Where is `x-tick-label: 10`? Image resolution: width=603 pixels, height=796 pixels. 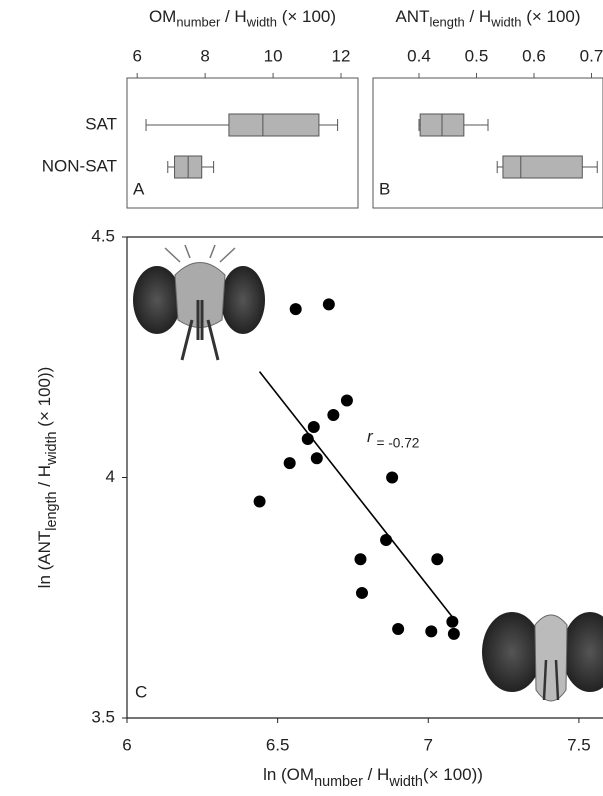 x-tick-label: 10 is located at coordinates (273, 55).